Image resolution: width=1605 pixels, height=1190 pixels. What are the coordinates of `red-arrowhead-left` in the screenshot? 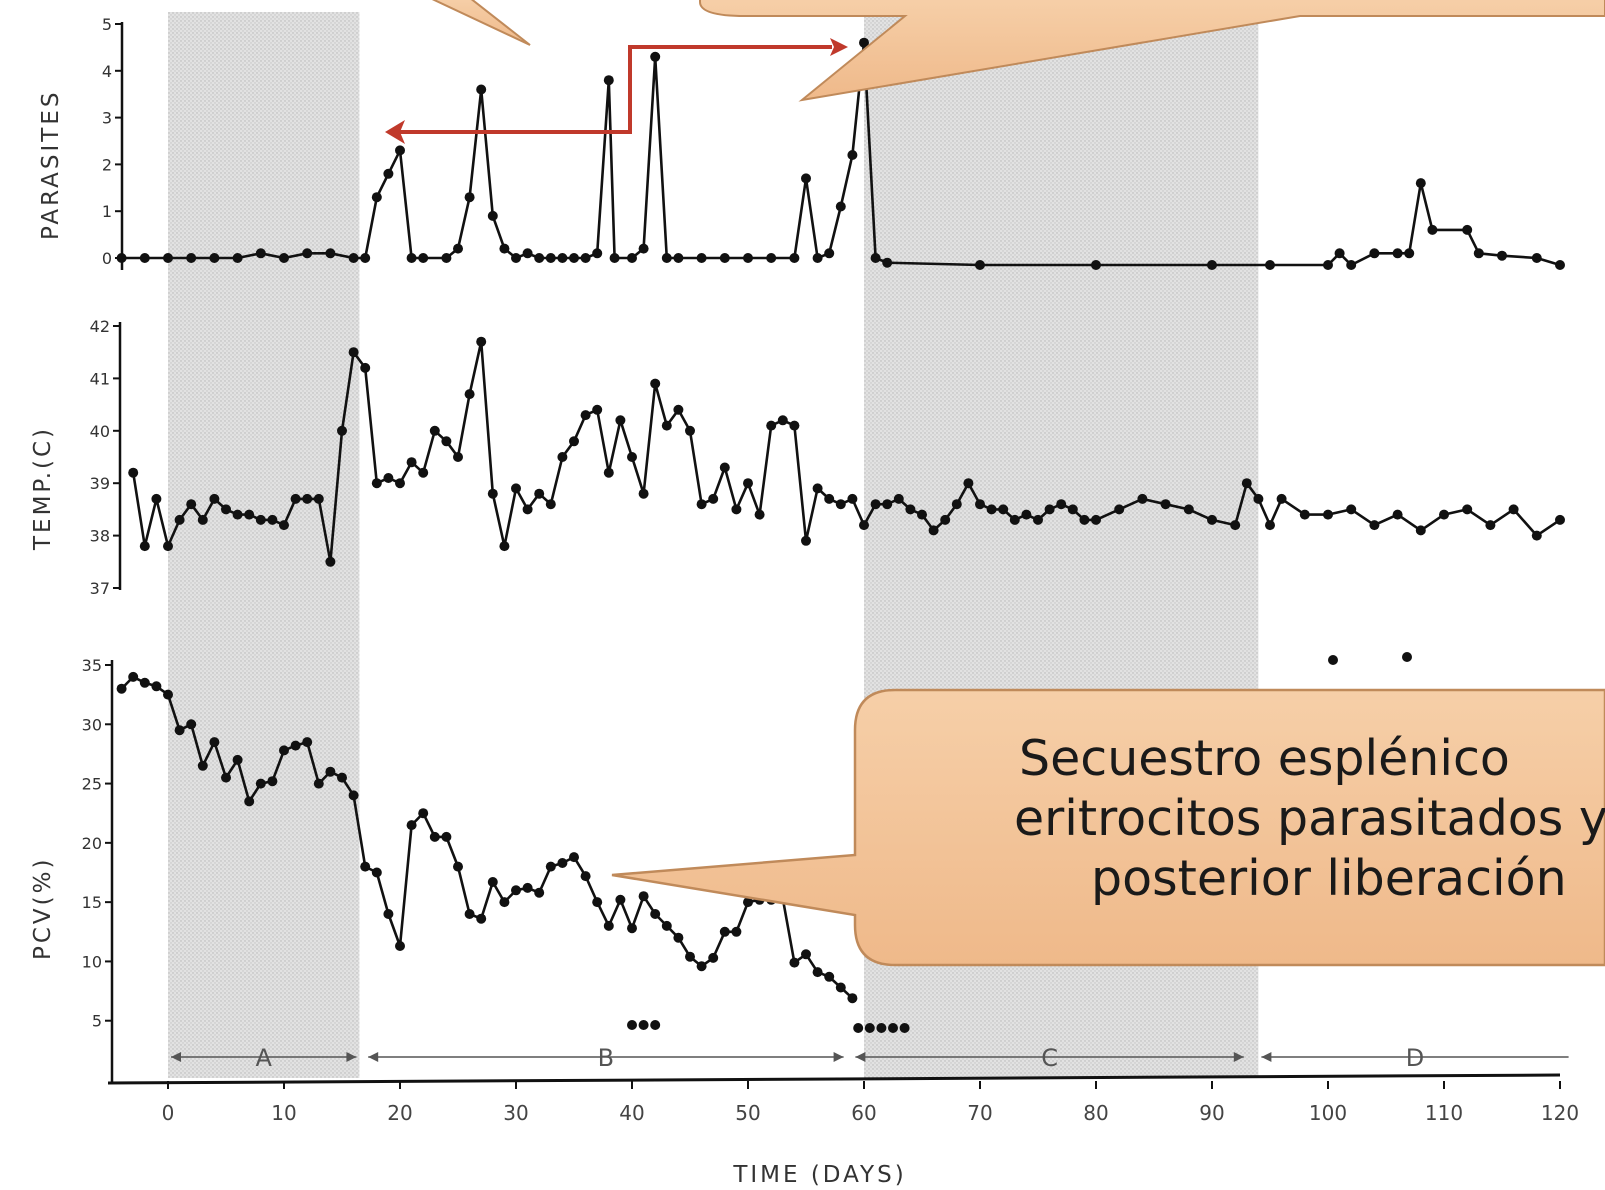 It's located at (395, 132).